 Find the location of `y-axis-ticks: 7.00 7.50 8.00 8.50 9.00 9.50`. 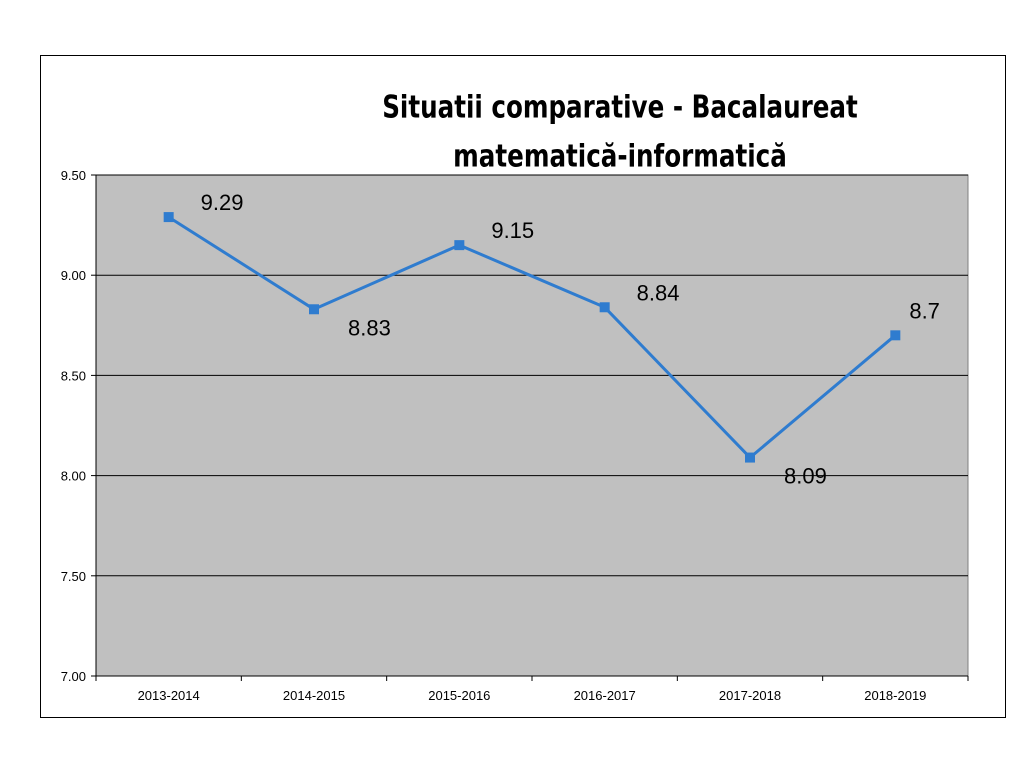

y-axis-ticks: 7.00 7.50 8.00 8.50 9.00 9.50 is located at coordinates (78, 426).